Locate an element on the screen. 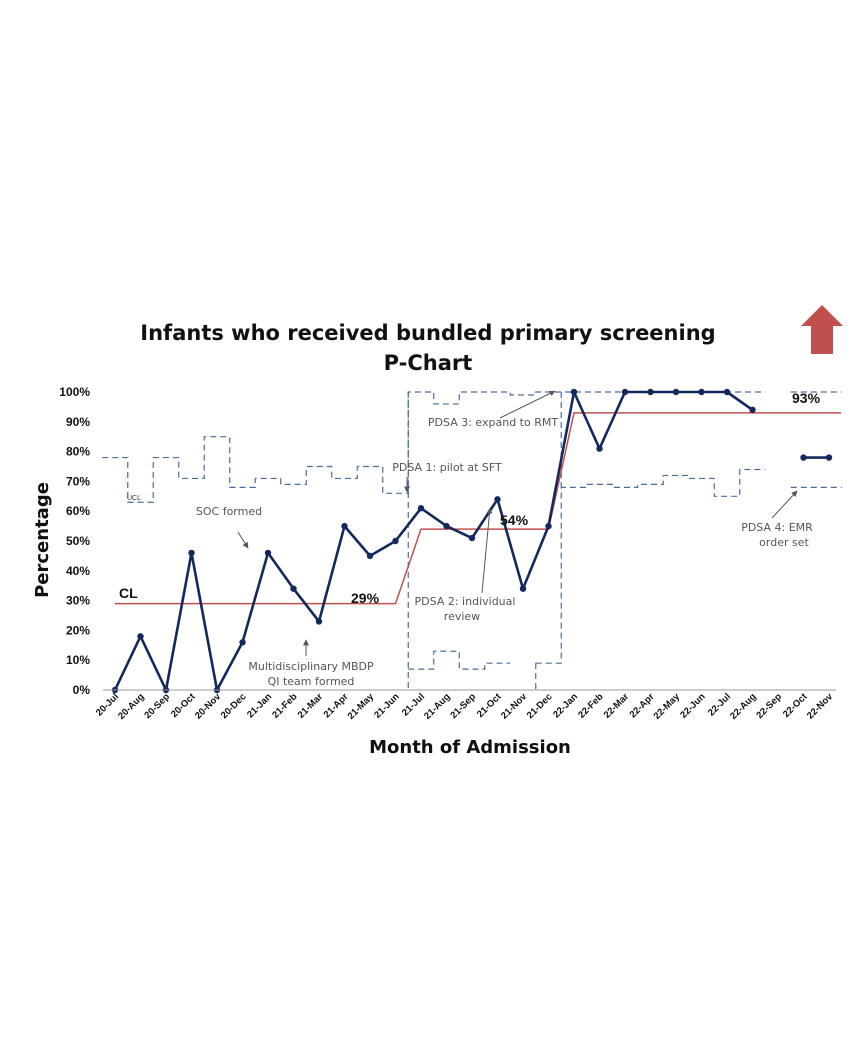 The image size is (864, 1056). y-tick-label: 60% is located at coordinates (78, 511).